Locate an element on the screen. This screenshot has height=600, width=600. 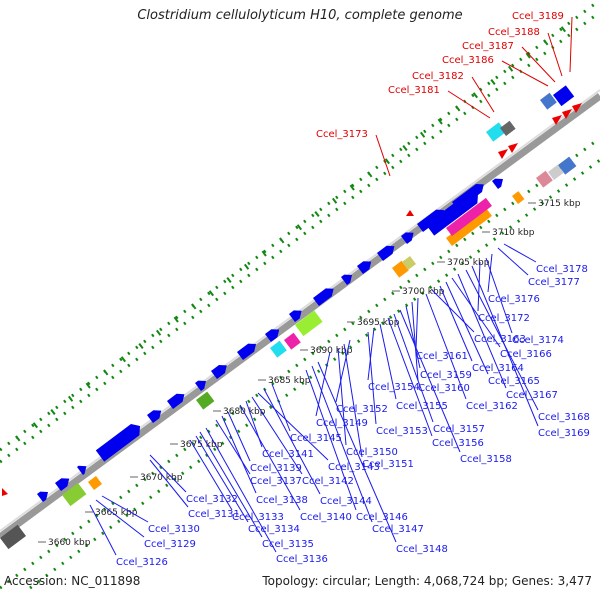
gene-label-bottom: Ccel_3132 is located at coordinates (212, 499).